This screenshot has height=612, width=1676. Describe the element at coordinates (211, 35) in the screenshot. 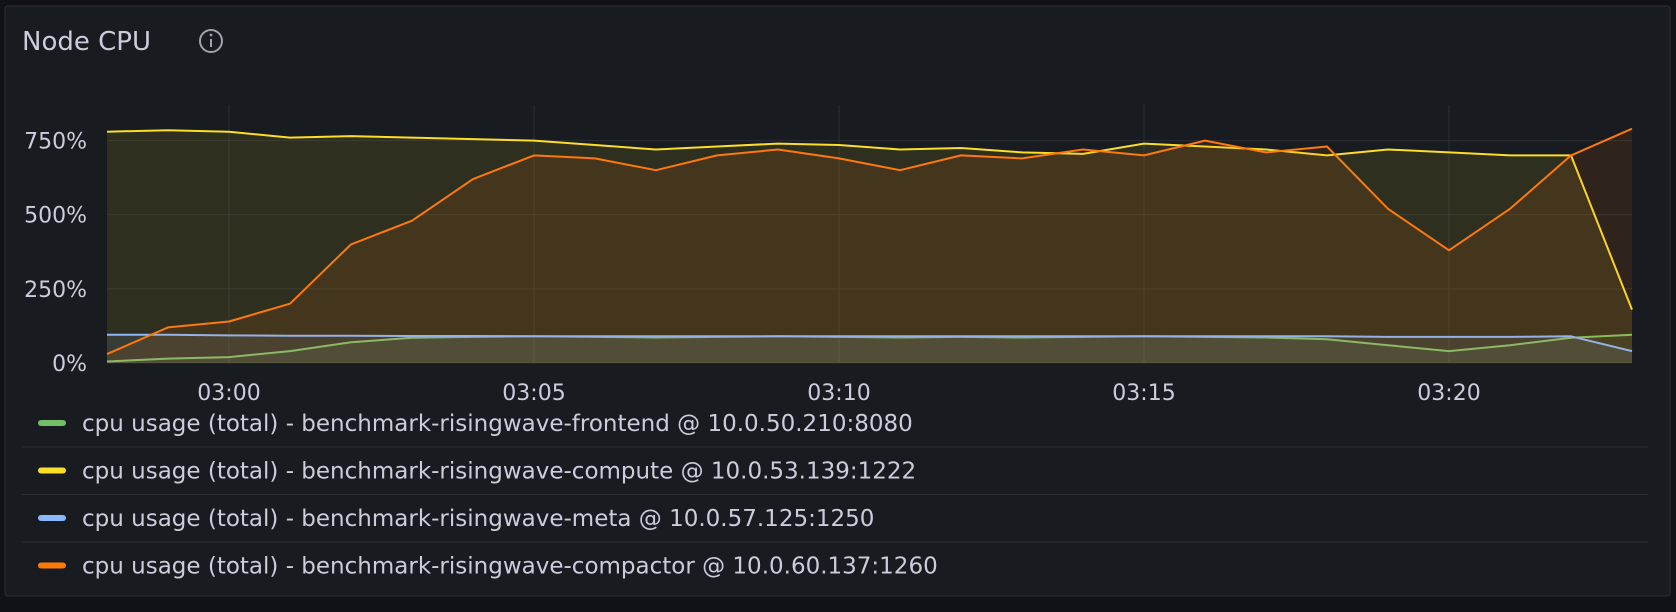

I see `info-dot` at that location.